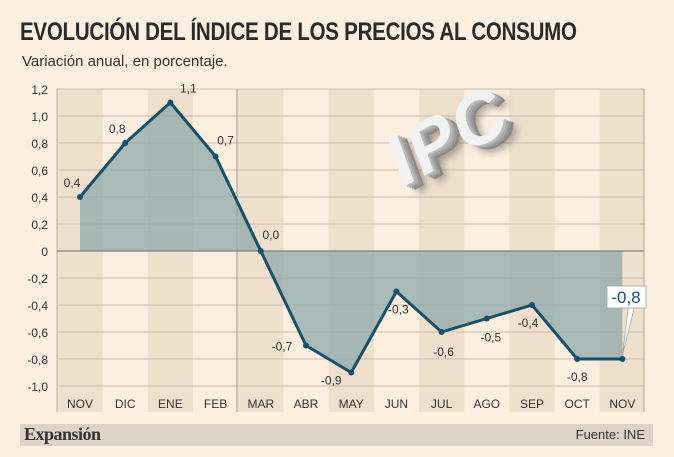  I want to click on data-label: -0,9, so click(331, 381).